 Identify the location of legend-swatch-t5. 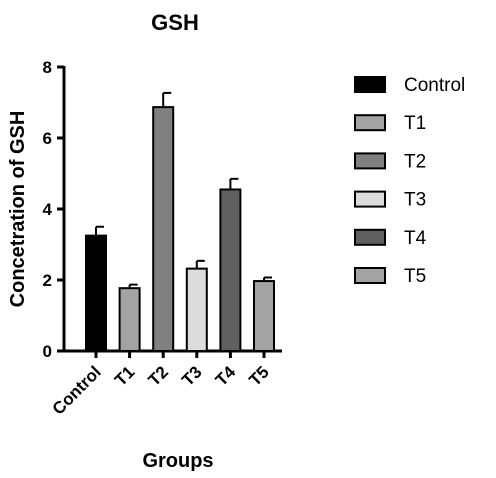
(370, 275).